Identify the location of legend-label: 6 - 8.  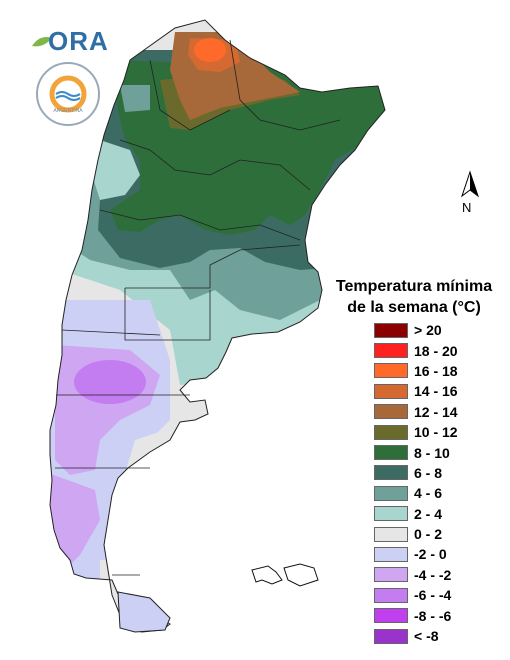
(428, 472).